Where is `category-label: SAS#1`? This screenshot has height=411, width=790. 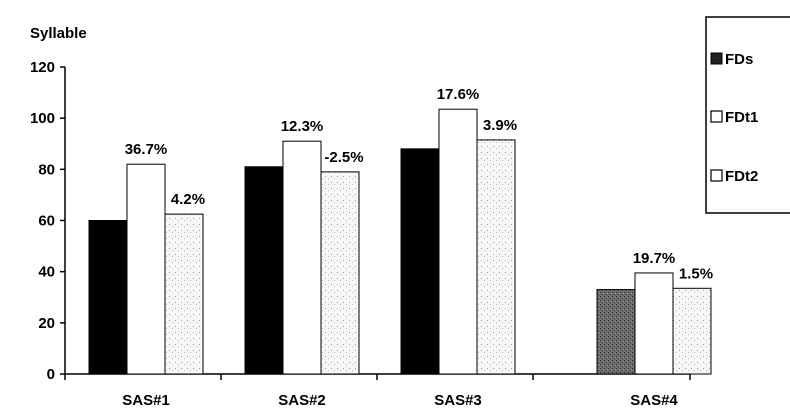 category-label: SAS#1 is located at coordinates (146, 400).